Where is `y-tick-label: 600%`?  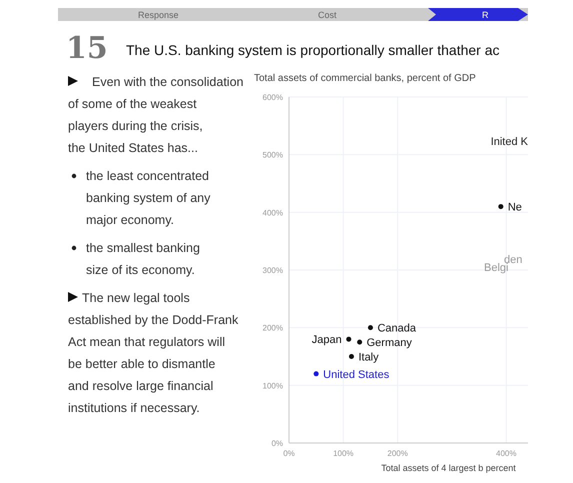 y-tick-label: 600% is located at coordinates (272, 97).